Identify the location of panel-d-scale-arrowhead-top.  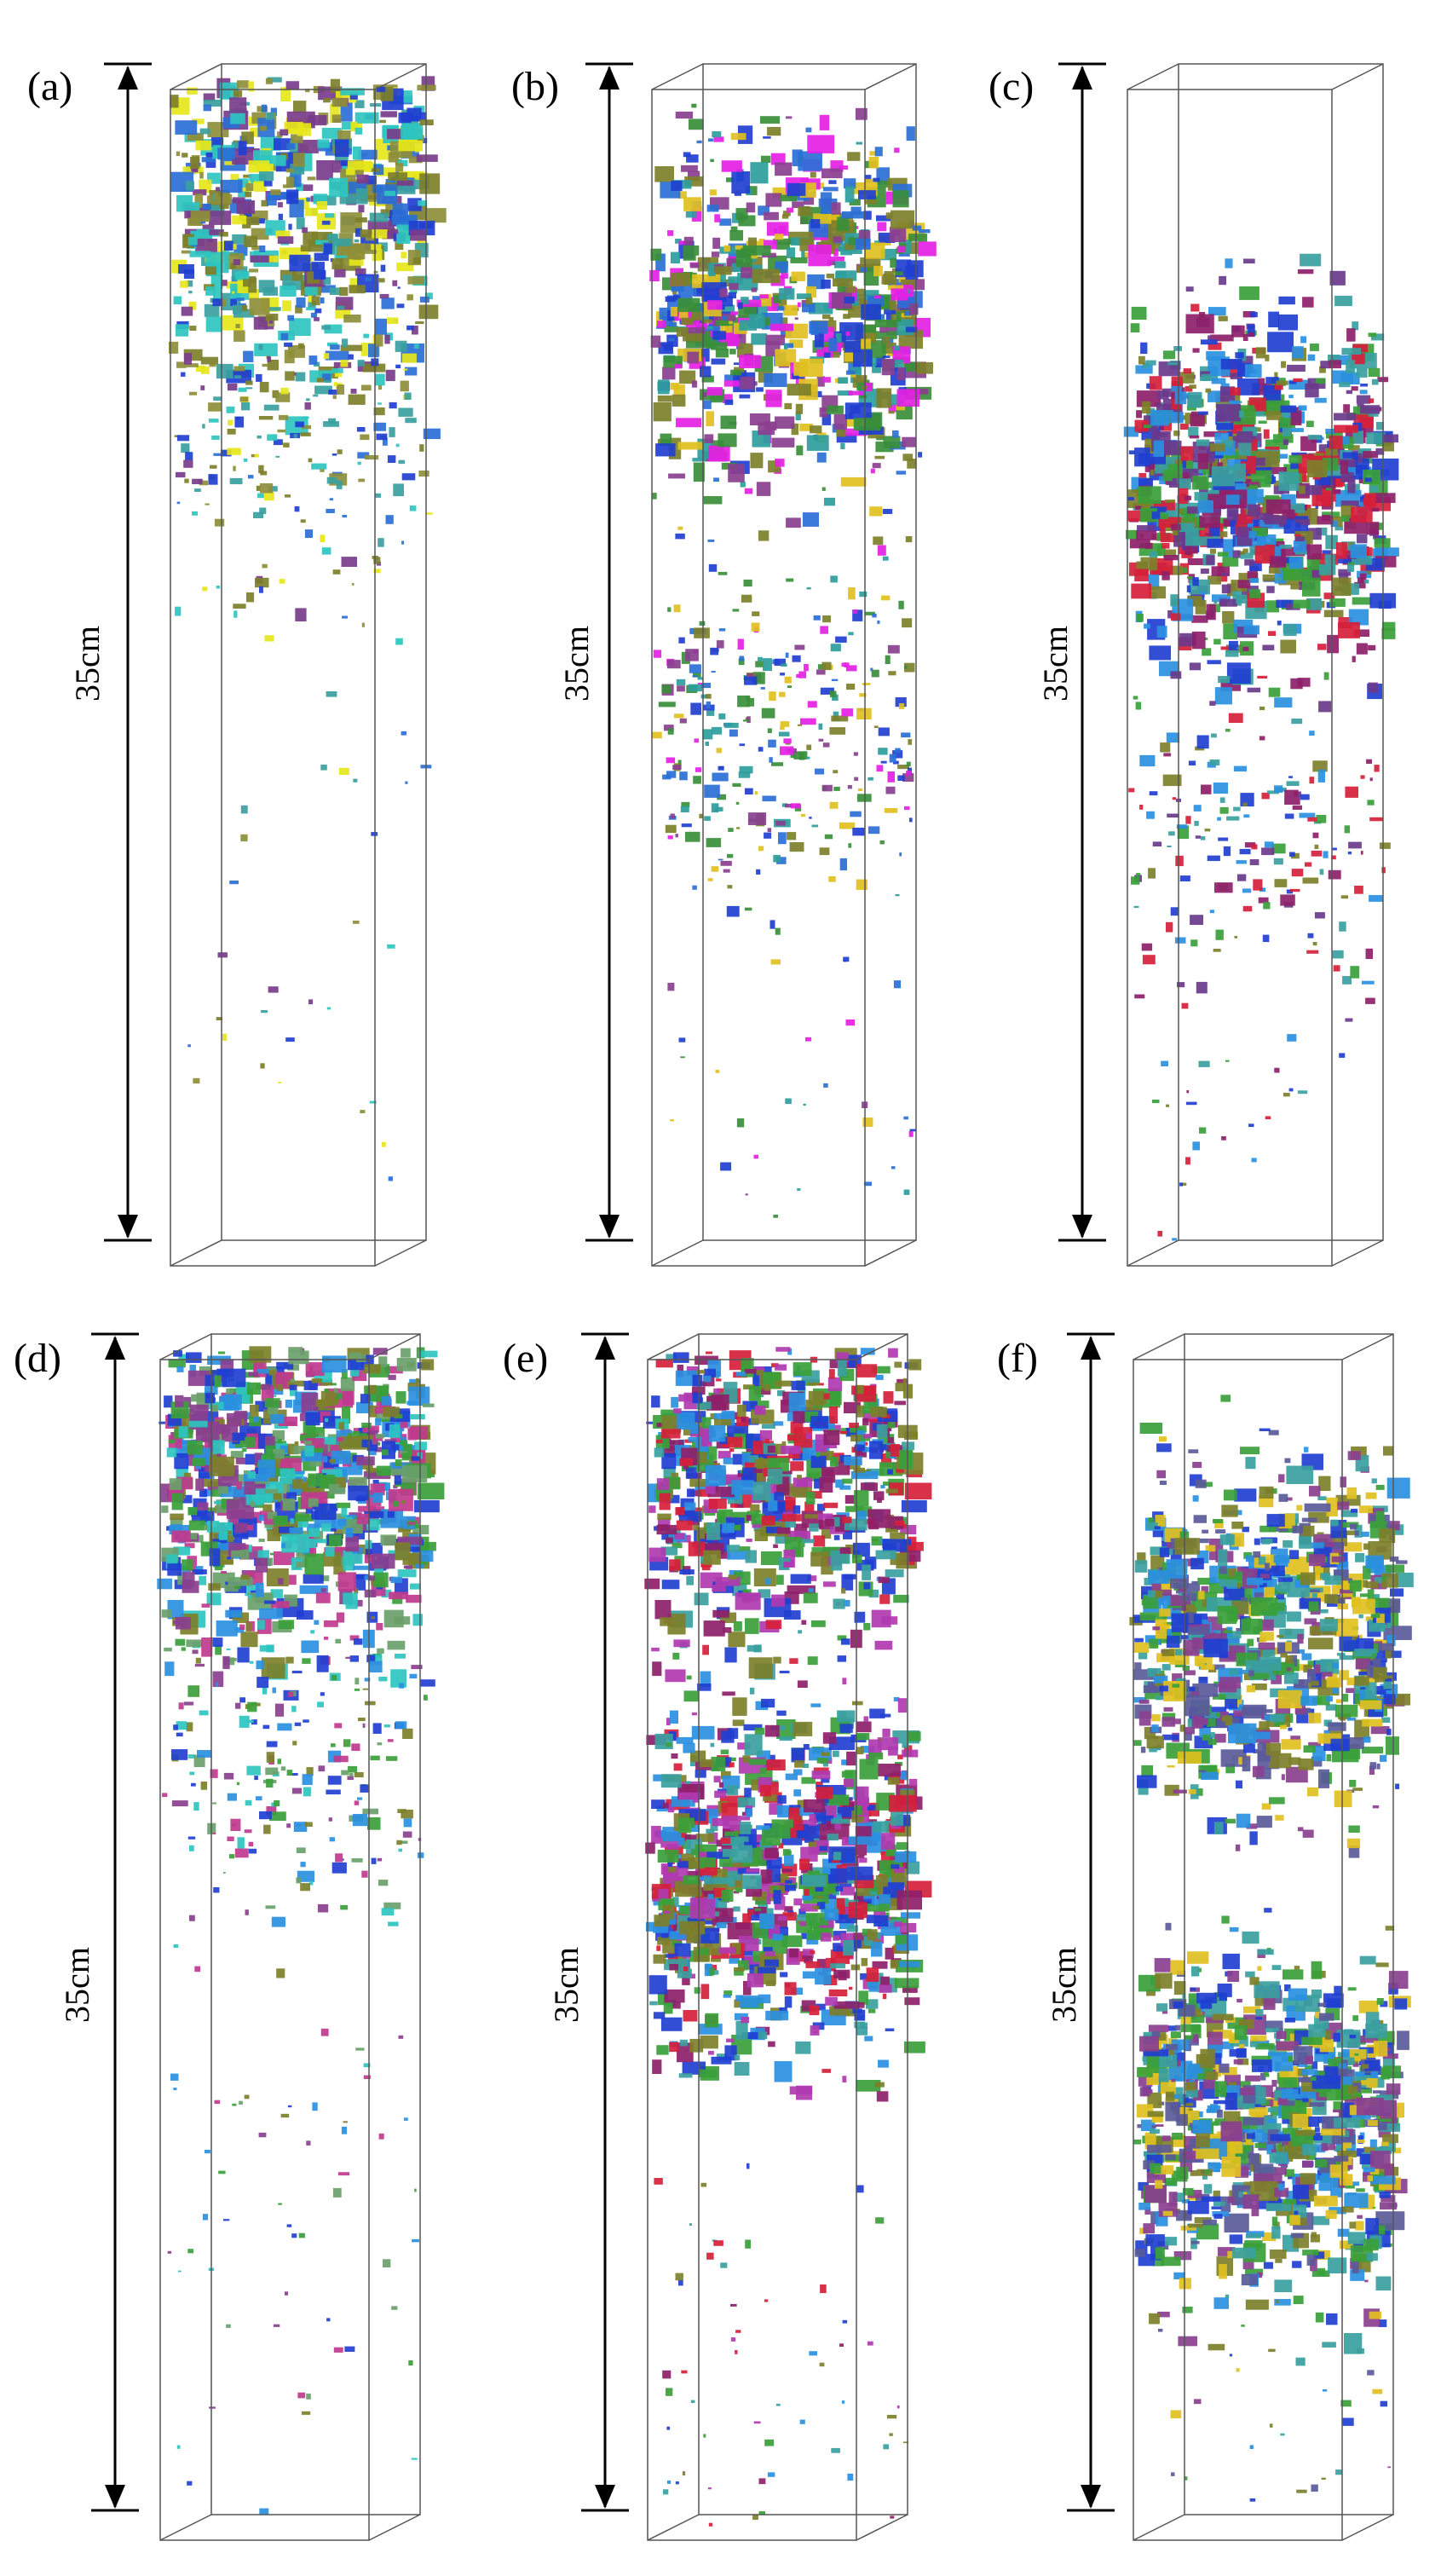
(115, 1348).